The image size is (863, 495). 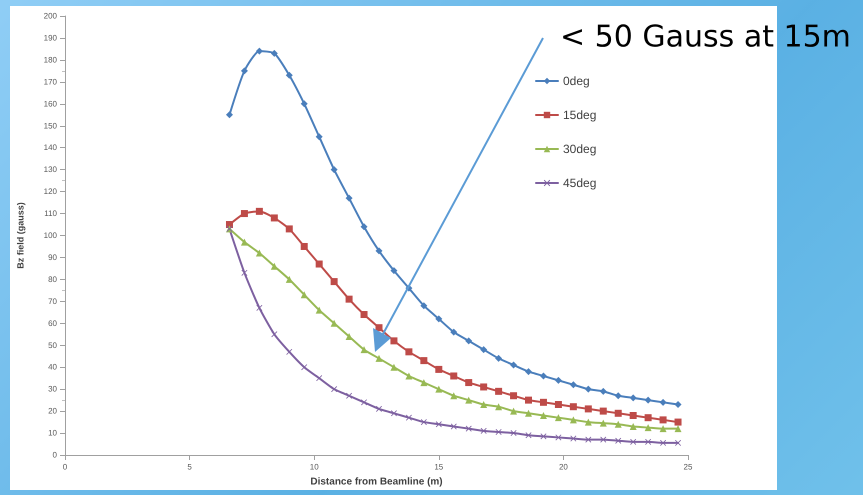 I want to click on x-tick-label: 5, so click(x=189, y=467).